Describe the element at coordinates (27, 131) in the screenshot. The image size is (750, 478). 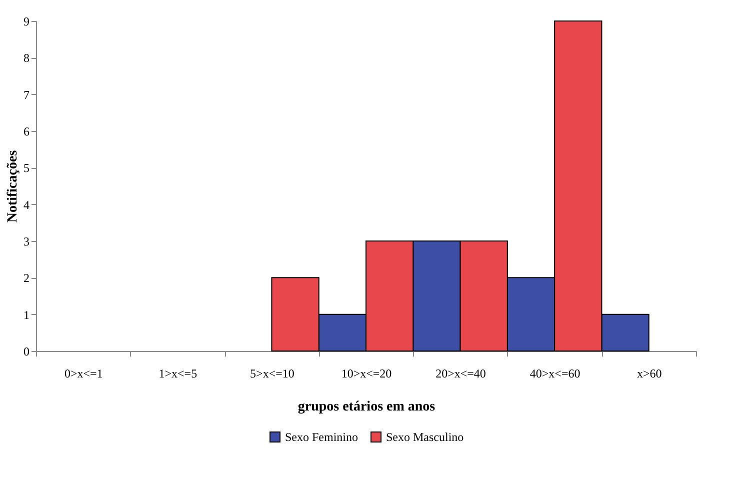
I see `y-tick-label: 6` at that location.